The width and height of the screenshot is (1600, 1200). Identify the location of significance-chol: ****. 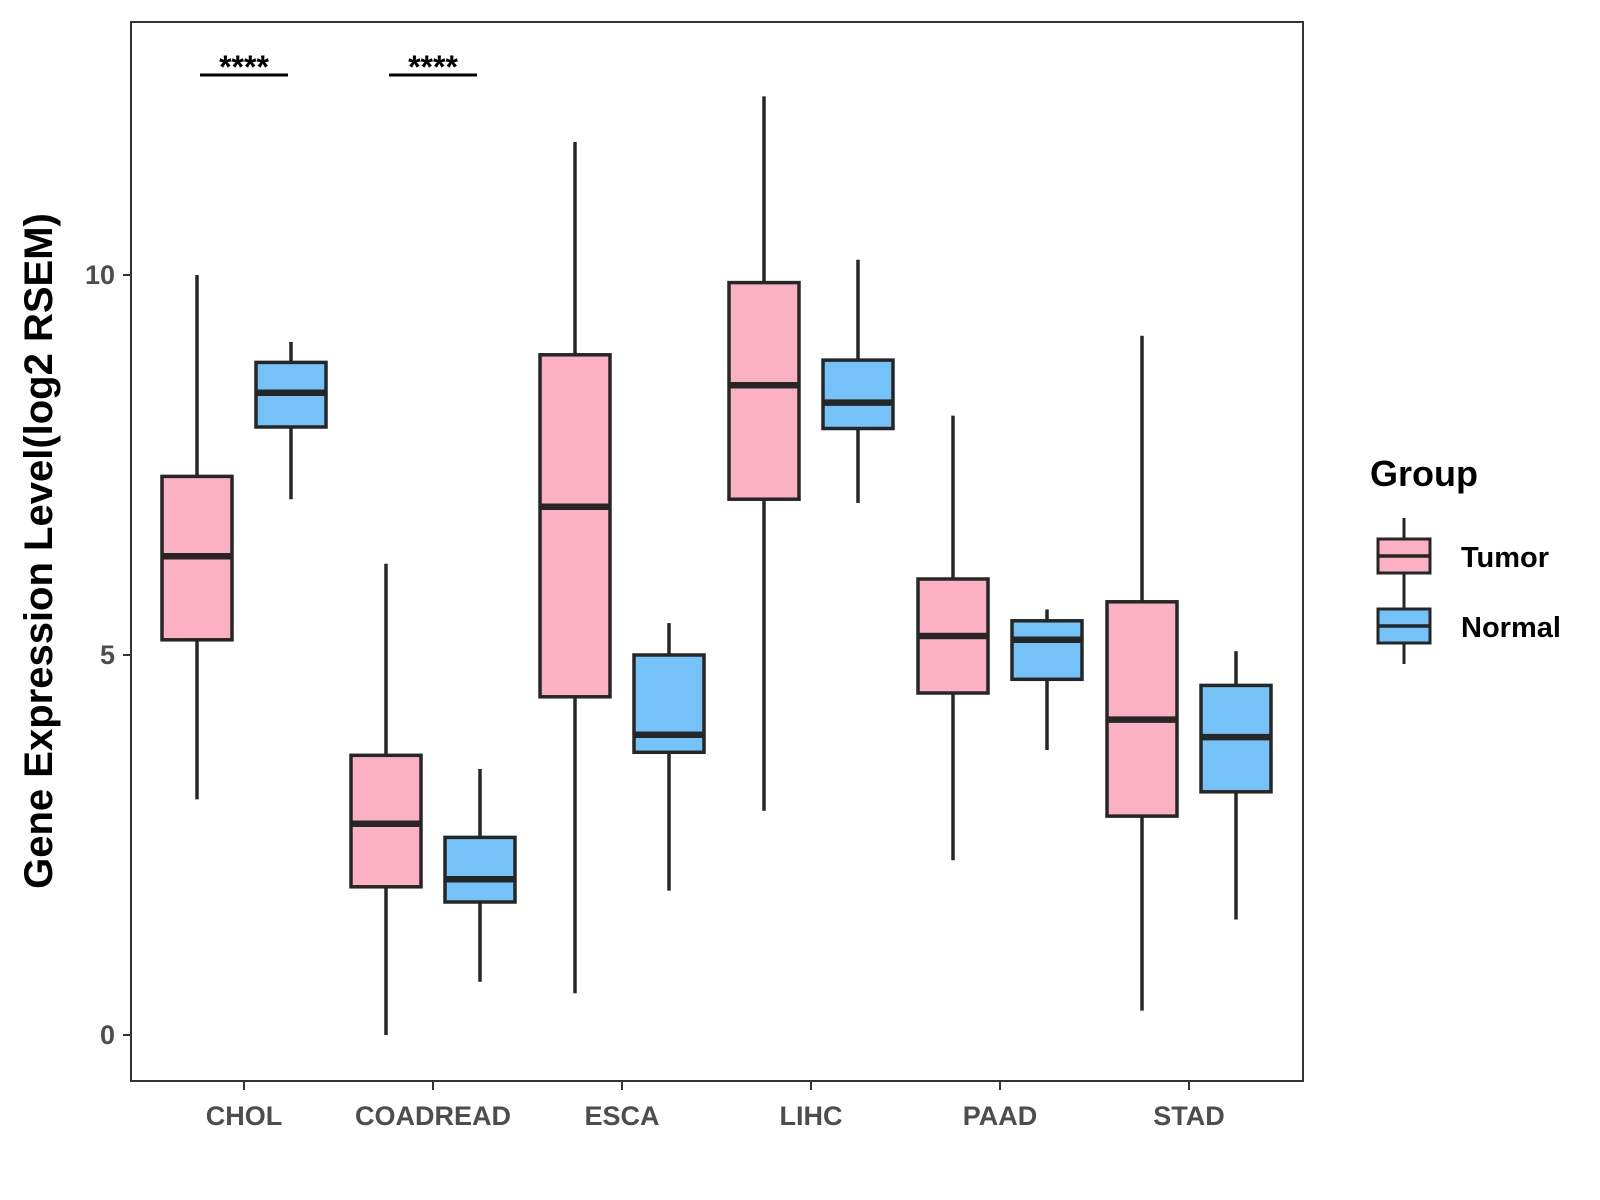
(244, 67).